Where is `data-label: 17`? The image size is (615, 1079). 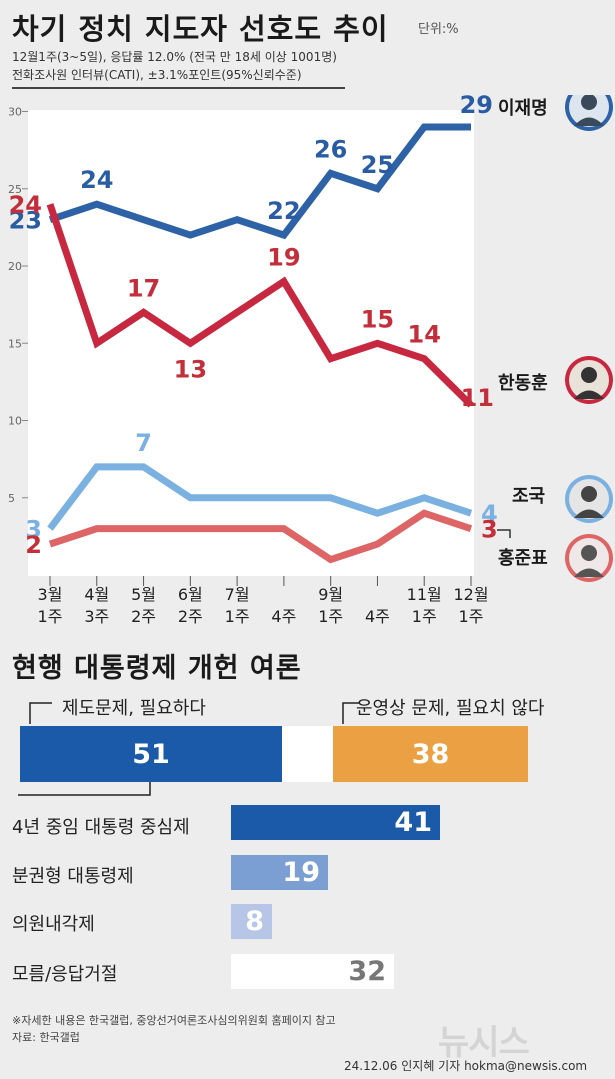 data-label: 17 is located at coordinates (143, 288).